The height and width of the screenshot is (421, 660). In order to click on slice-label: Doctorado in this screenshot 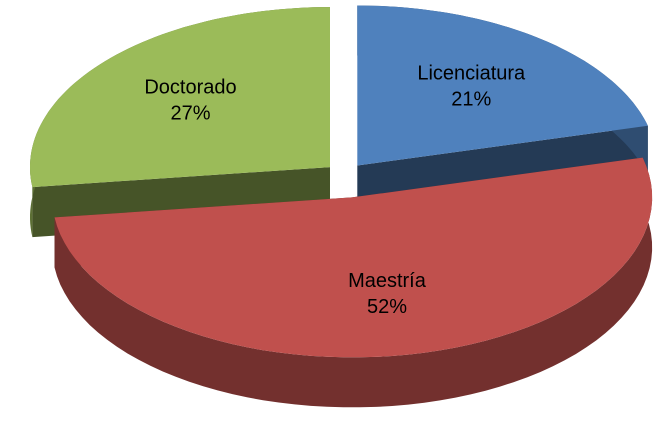, I will do `click(190, 88)`.